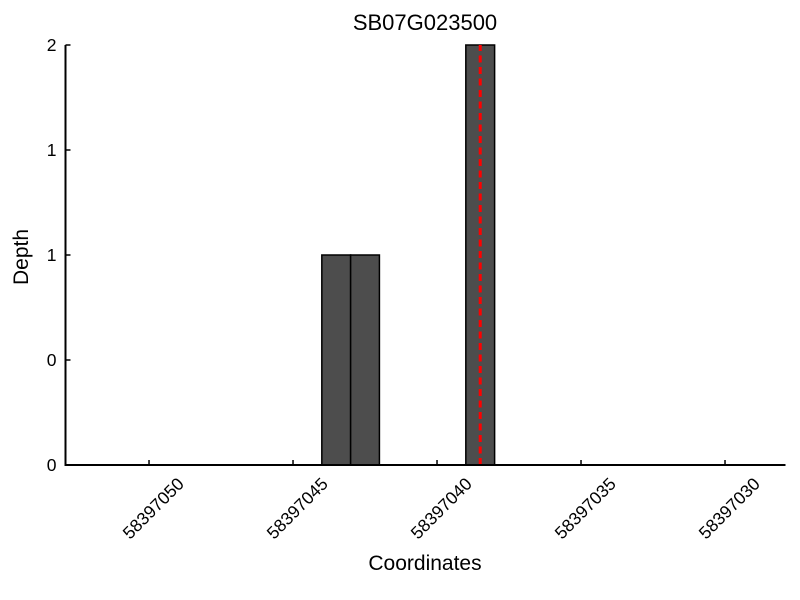  I want to click on x-axis-label: Coordinates, so click(425, 563).